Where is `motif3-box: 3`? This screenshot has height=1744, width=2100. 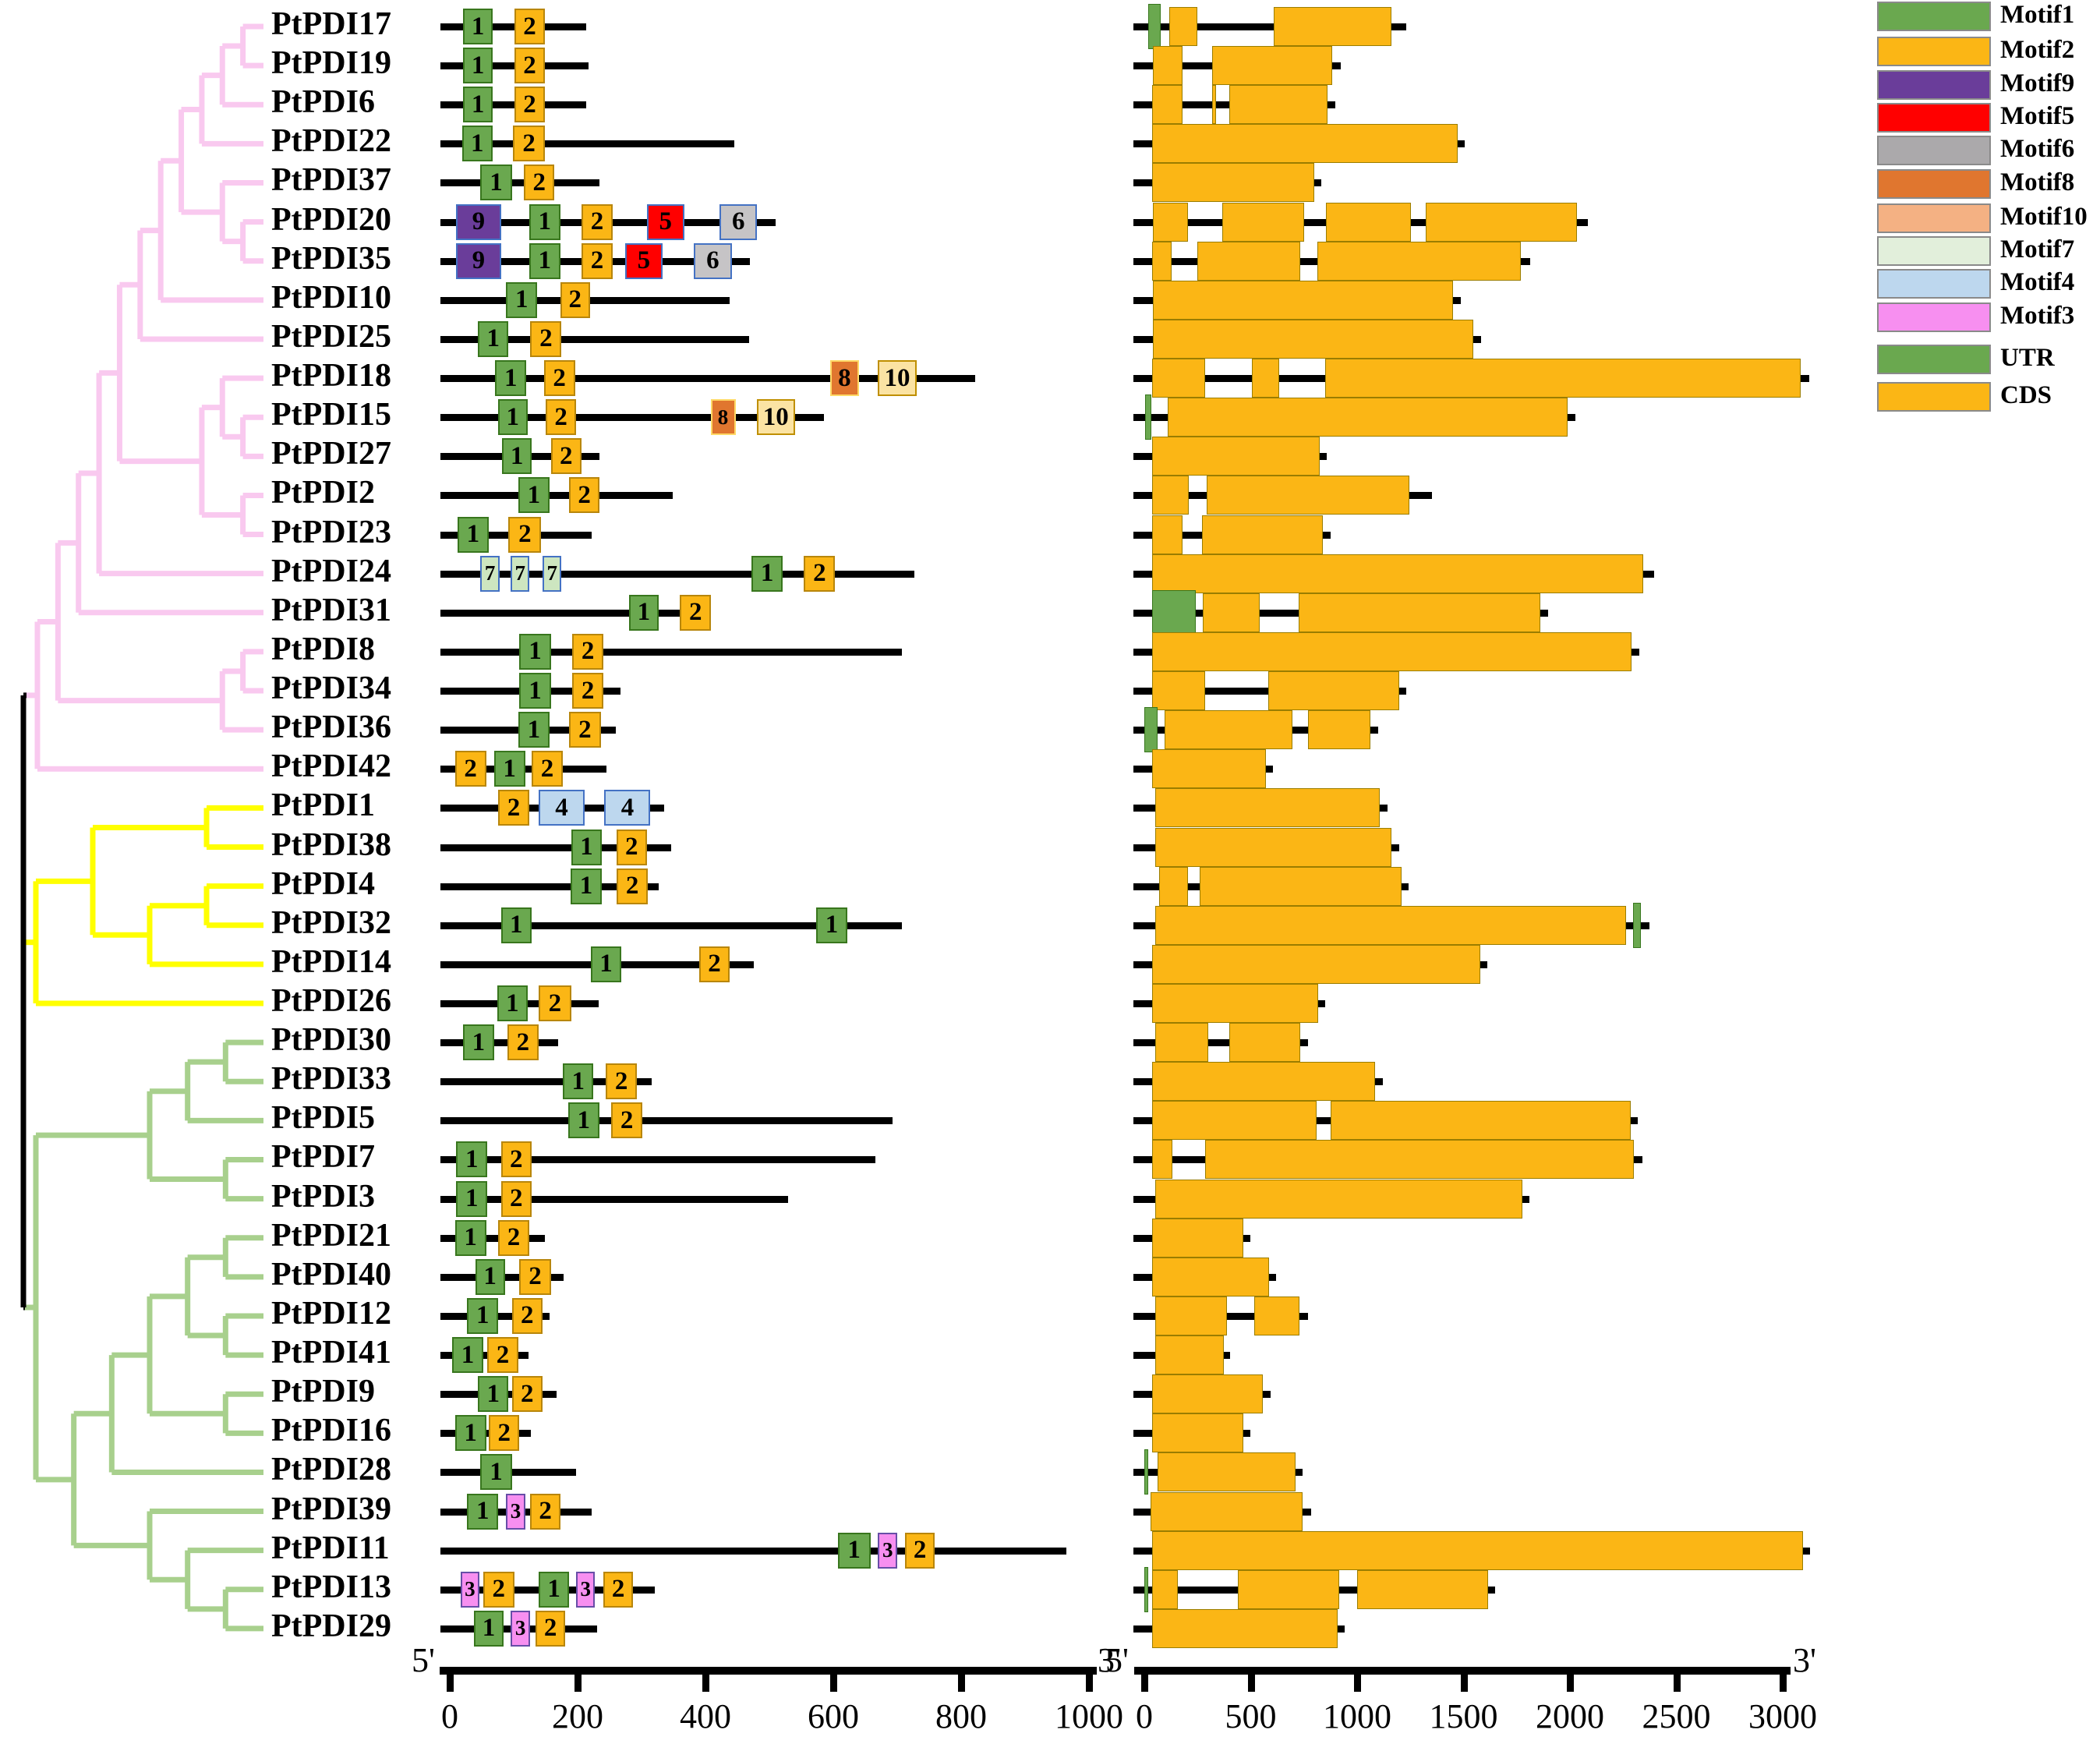
motif3-box: 3 is located at coordinates (586, 1590).